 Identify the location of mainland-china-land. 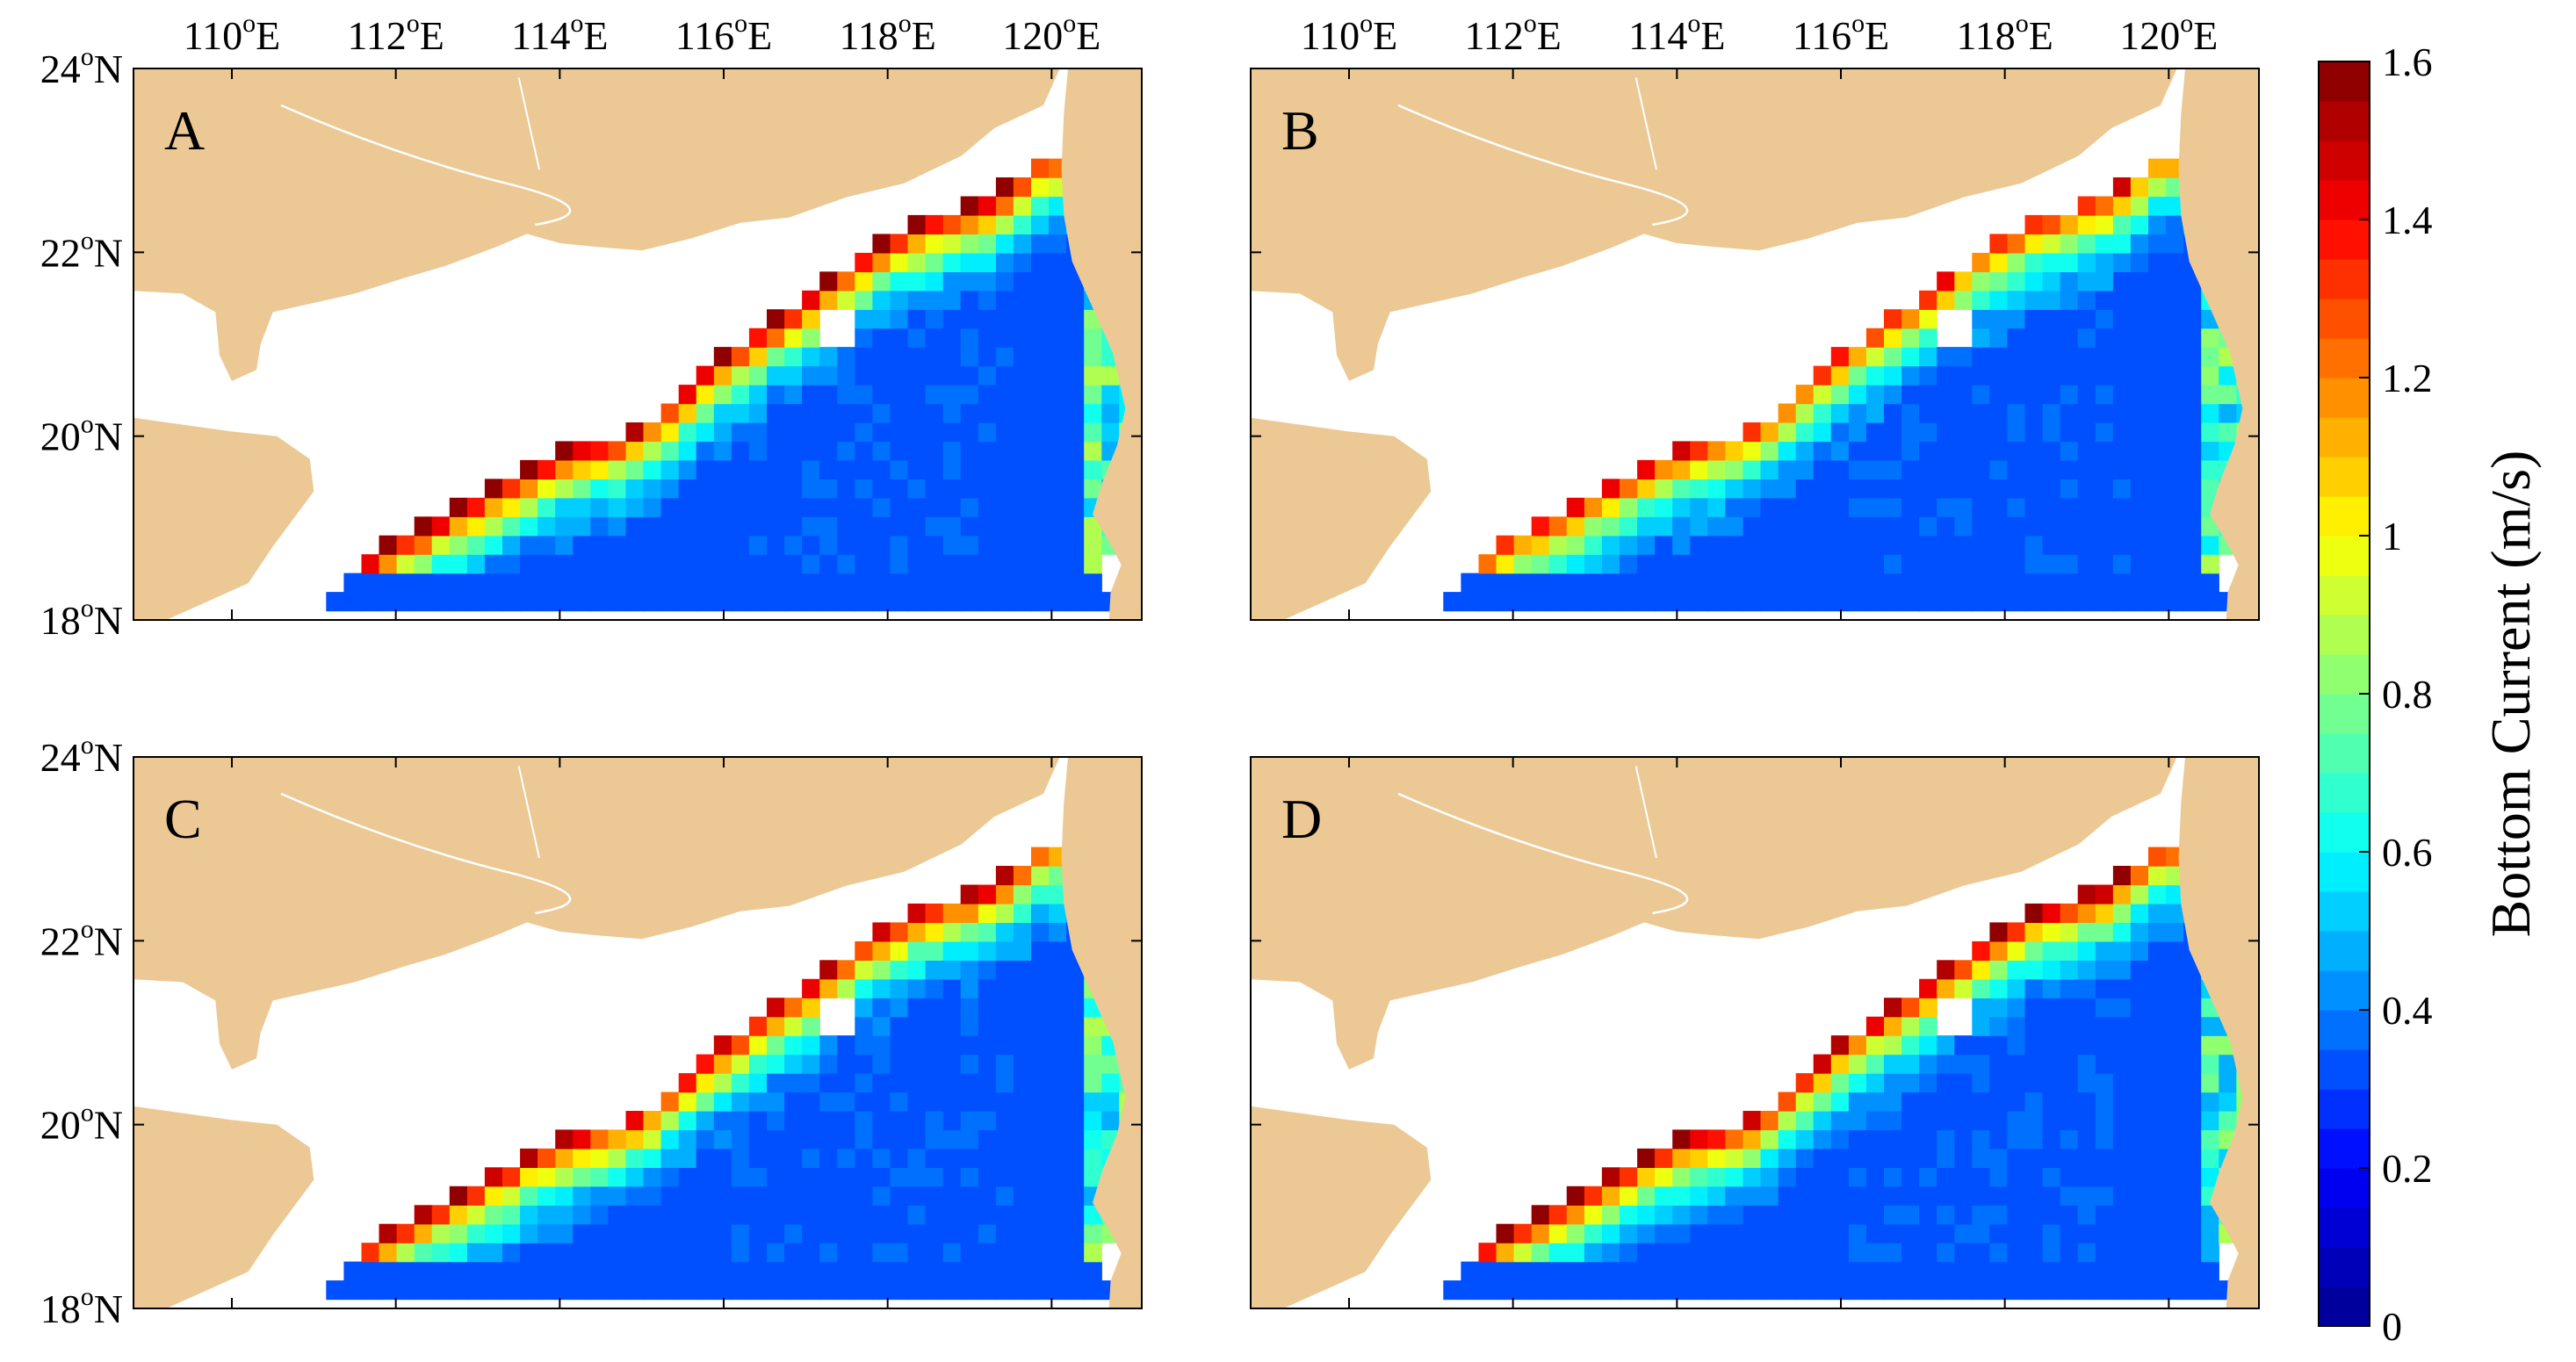
(596, 224).